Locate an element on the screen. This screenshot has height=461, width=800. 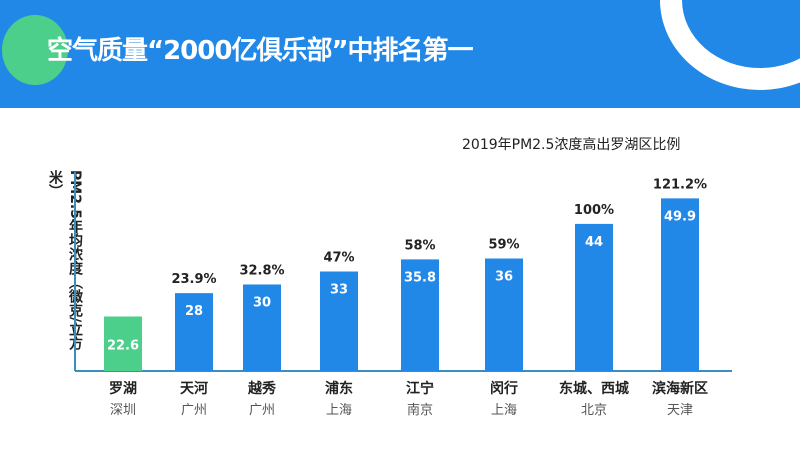
bar-value-label: 28 is located at coordinates (194, 311).